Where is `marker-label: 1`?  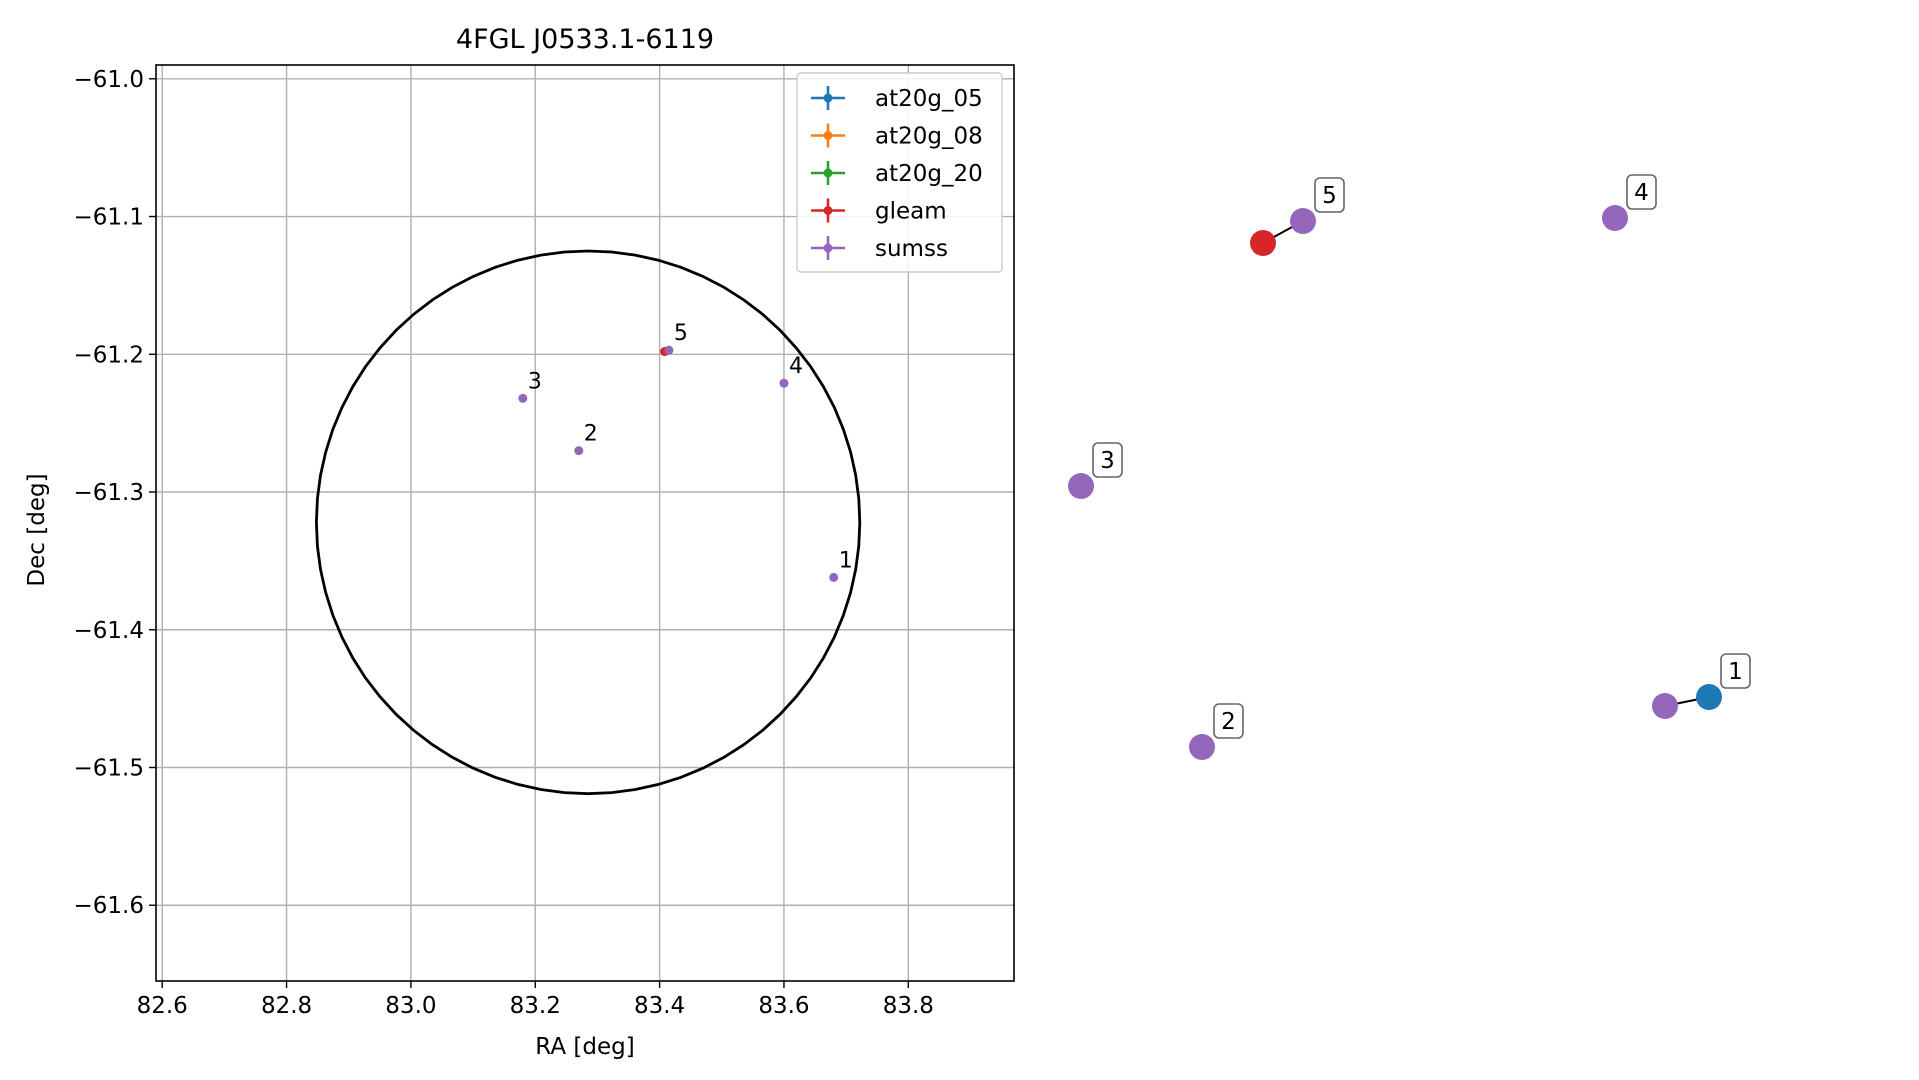
marker-label: 1 is located at coordinates (1735, 672).